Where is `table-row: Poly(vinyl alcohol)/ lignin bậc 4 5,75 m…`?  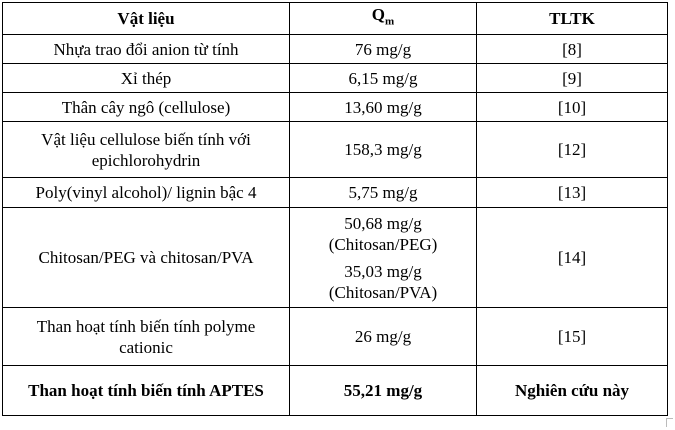 table-row: Poly(vinyl alcohol)/ lignin bậc 4 5,75 m… is located at coordinates (335, 192).